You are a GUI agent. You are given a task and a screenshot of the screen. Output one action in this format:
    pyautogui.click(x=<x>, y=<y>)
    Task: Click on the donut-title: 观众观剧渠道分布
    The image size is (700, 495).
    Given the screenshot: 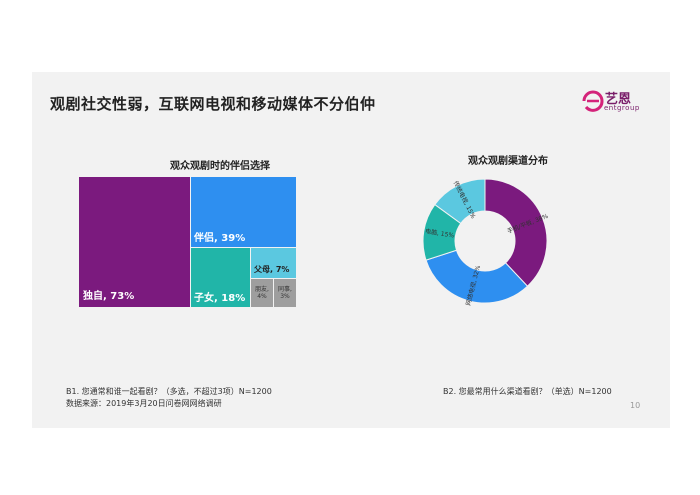 What is the action you would take?
    pyautogui.click(x=508, y=161)
    